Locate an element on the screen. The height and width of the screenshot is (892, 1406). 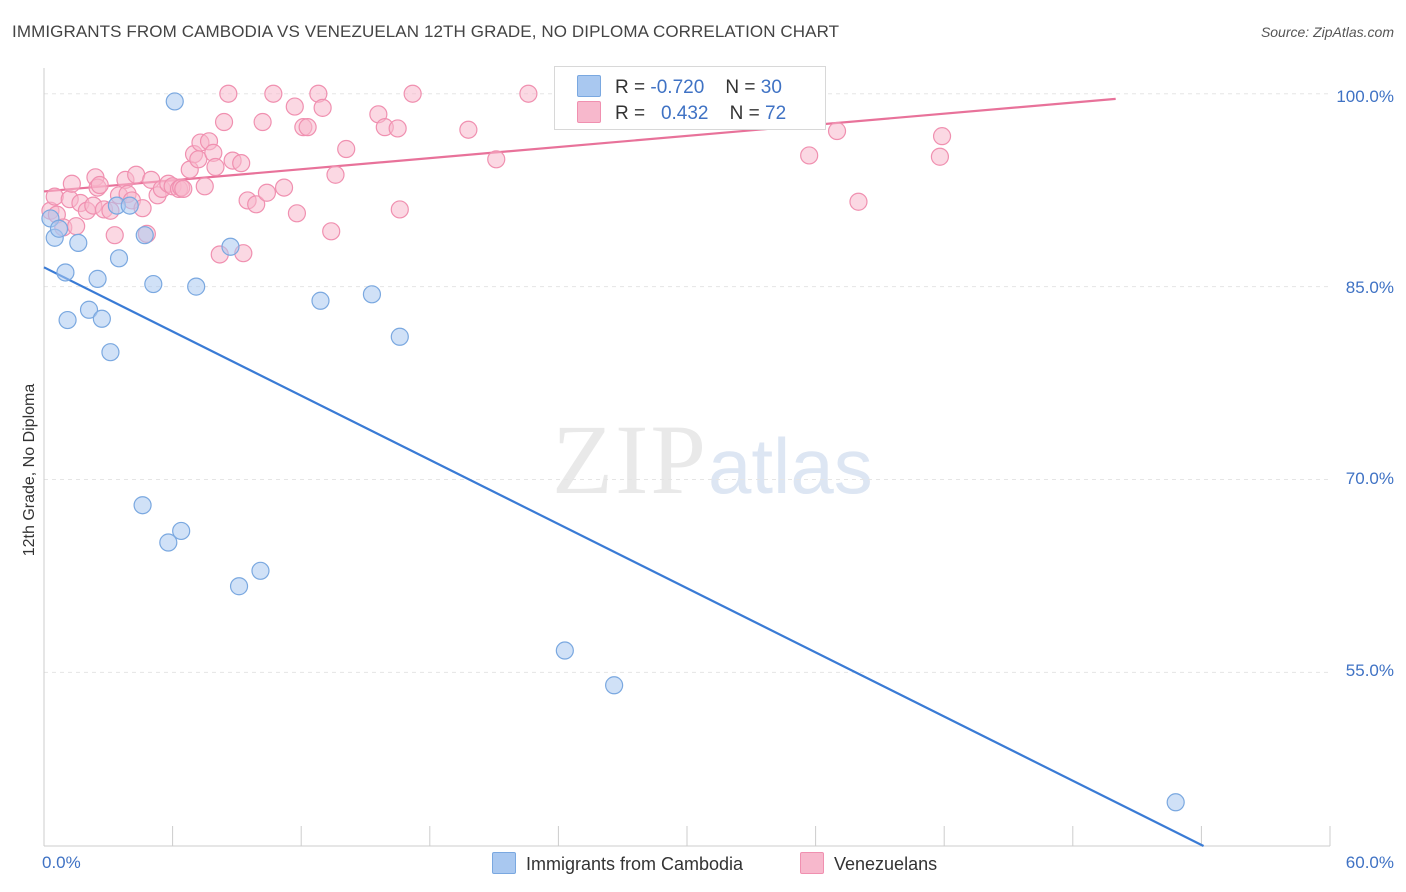
bottom-legend-venezuelans: Venezuelans is located at coordinates (868, 863).